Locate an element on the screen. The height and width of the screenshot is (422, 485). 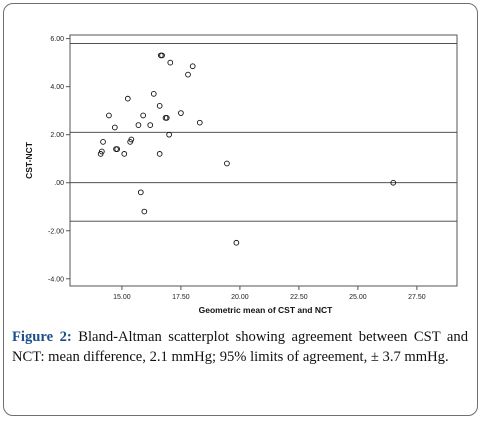
x-tick-label: 17.50 is located at coordinates (181, 297).